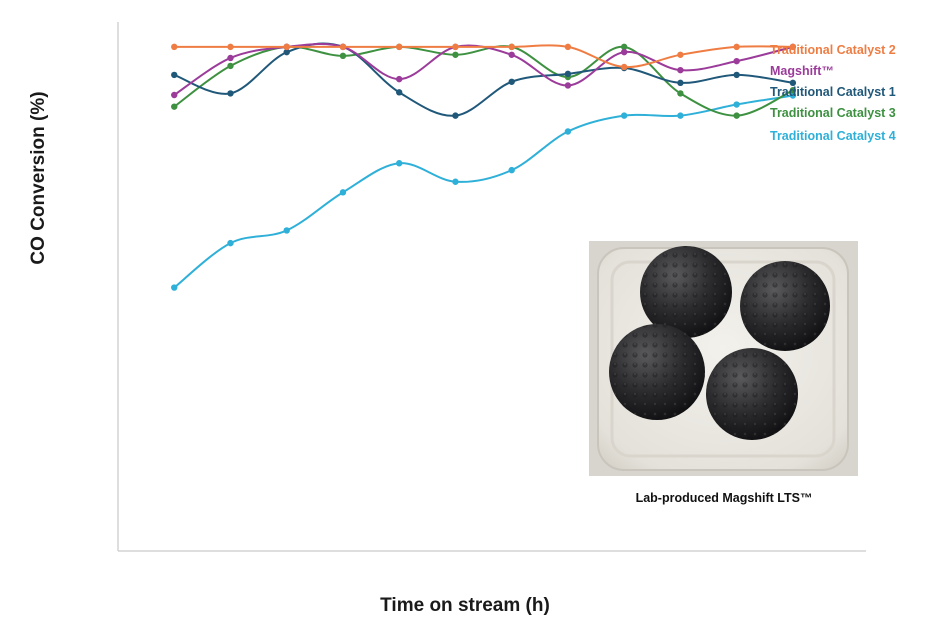 The height and width of the screenshot is (636, 945). I want to click on legend-label: Traditional Catalyst 1, so click(833, 92).